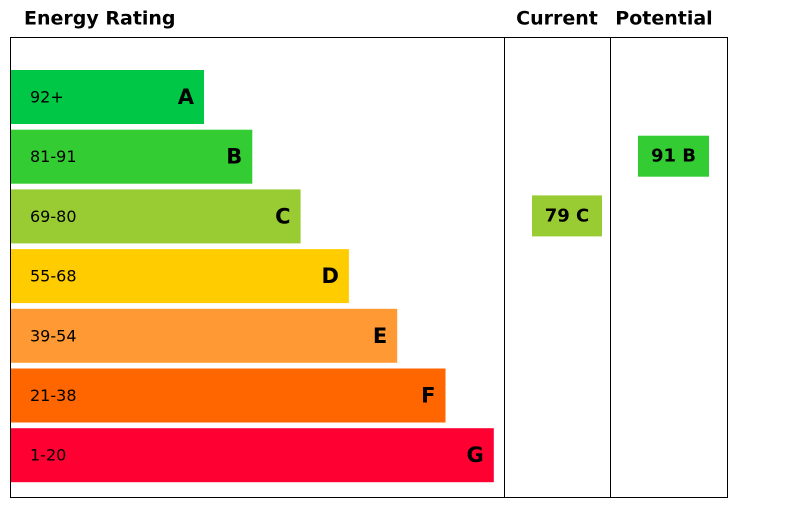 The image size is (794, 509). What do you see at coordinates (557, 19) in the screenshot?
I see `current-header: Current` at bounding box center [557, 19].